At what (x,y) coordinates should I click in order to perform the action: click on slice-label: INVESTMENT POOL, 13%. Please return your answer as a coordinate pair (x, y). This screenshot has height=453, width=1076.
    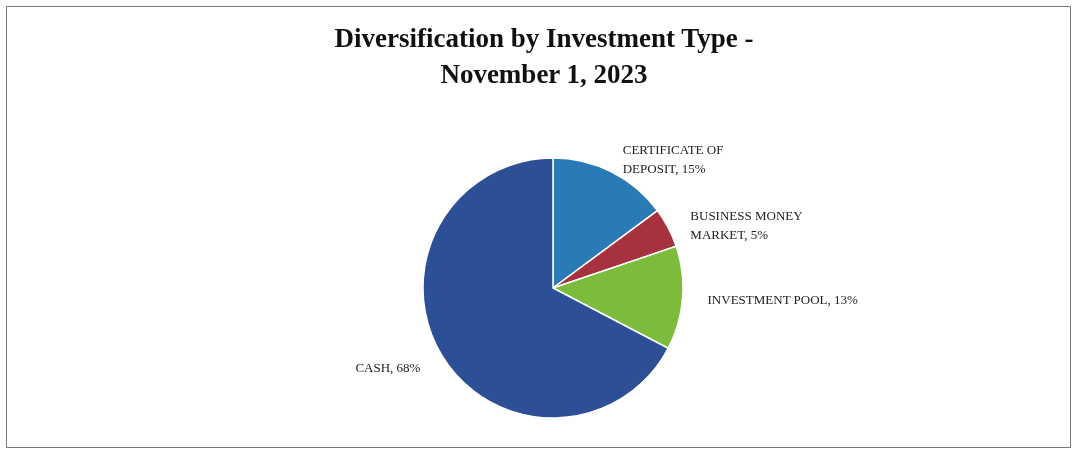
    Looking at the image, I should click on (783, 300).